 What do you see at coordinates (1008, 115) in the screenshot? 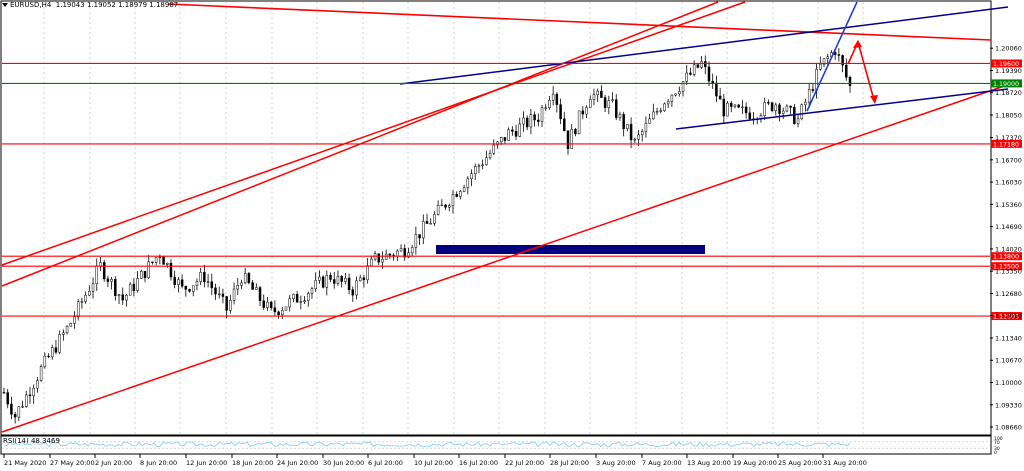
I see `price-tick-label: 1.18050` at bounding box center [1008, 115].